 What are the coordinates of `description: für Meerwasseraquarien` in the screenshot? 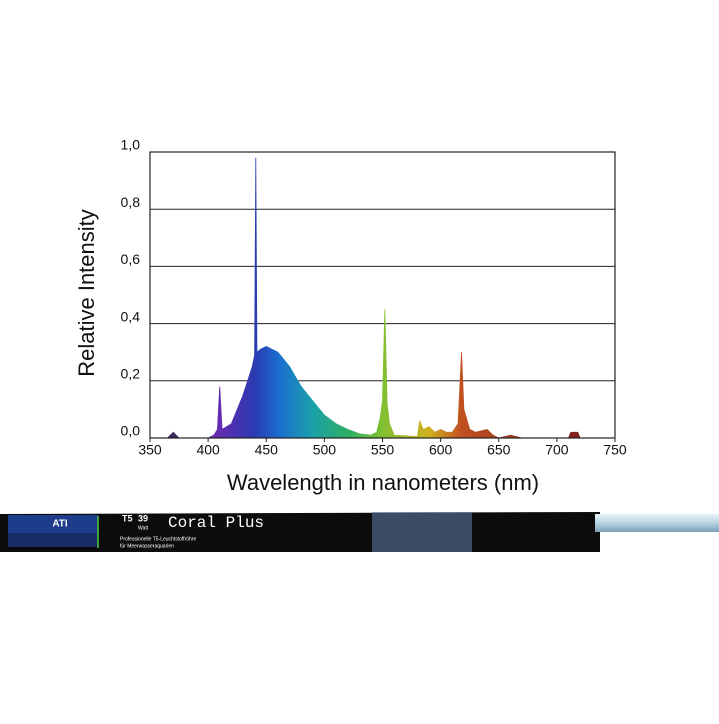 It's located at (147, 546).